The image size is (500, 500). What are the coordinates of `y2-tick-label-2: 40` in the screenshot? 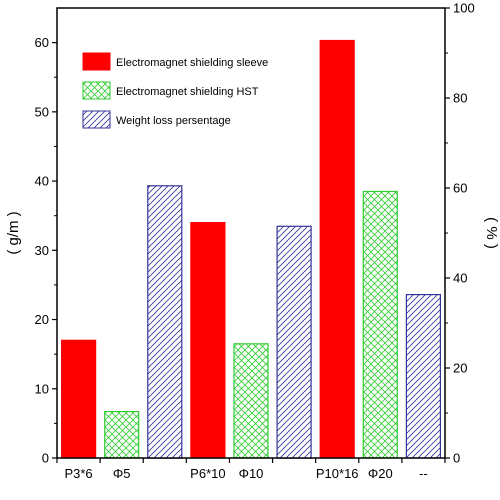 It's located at (460, 278).